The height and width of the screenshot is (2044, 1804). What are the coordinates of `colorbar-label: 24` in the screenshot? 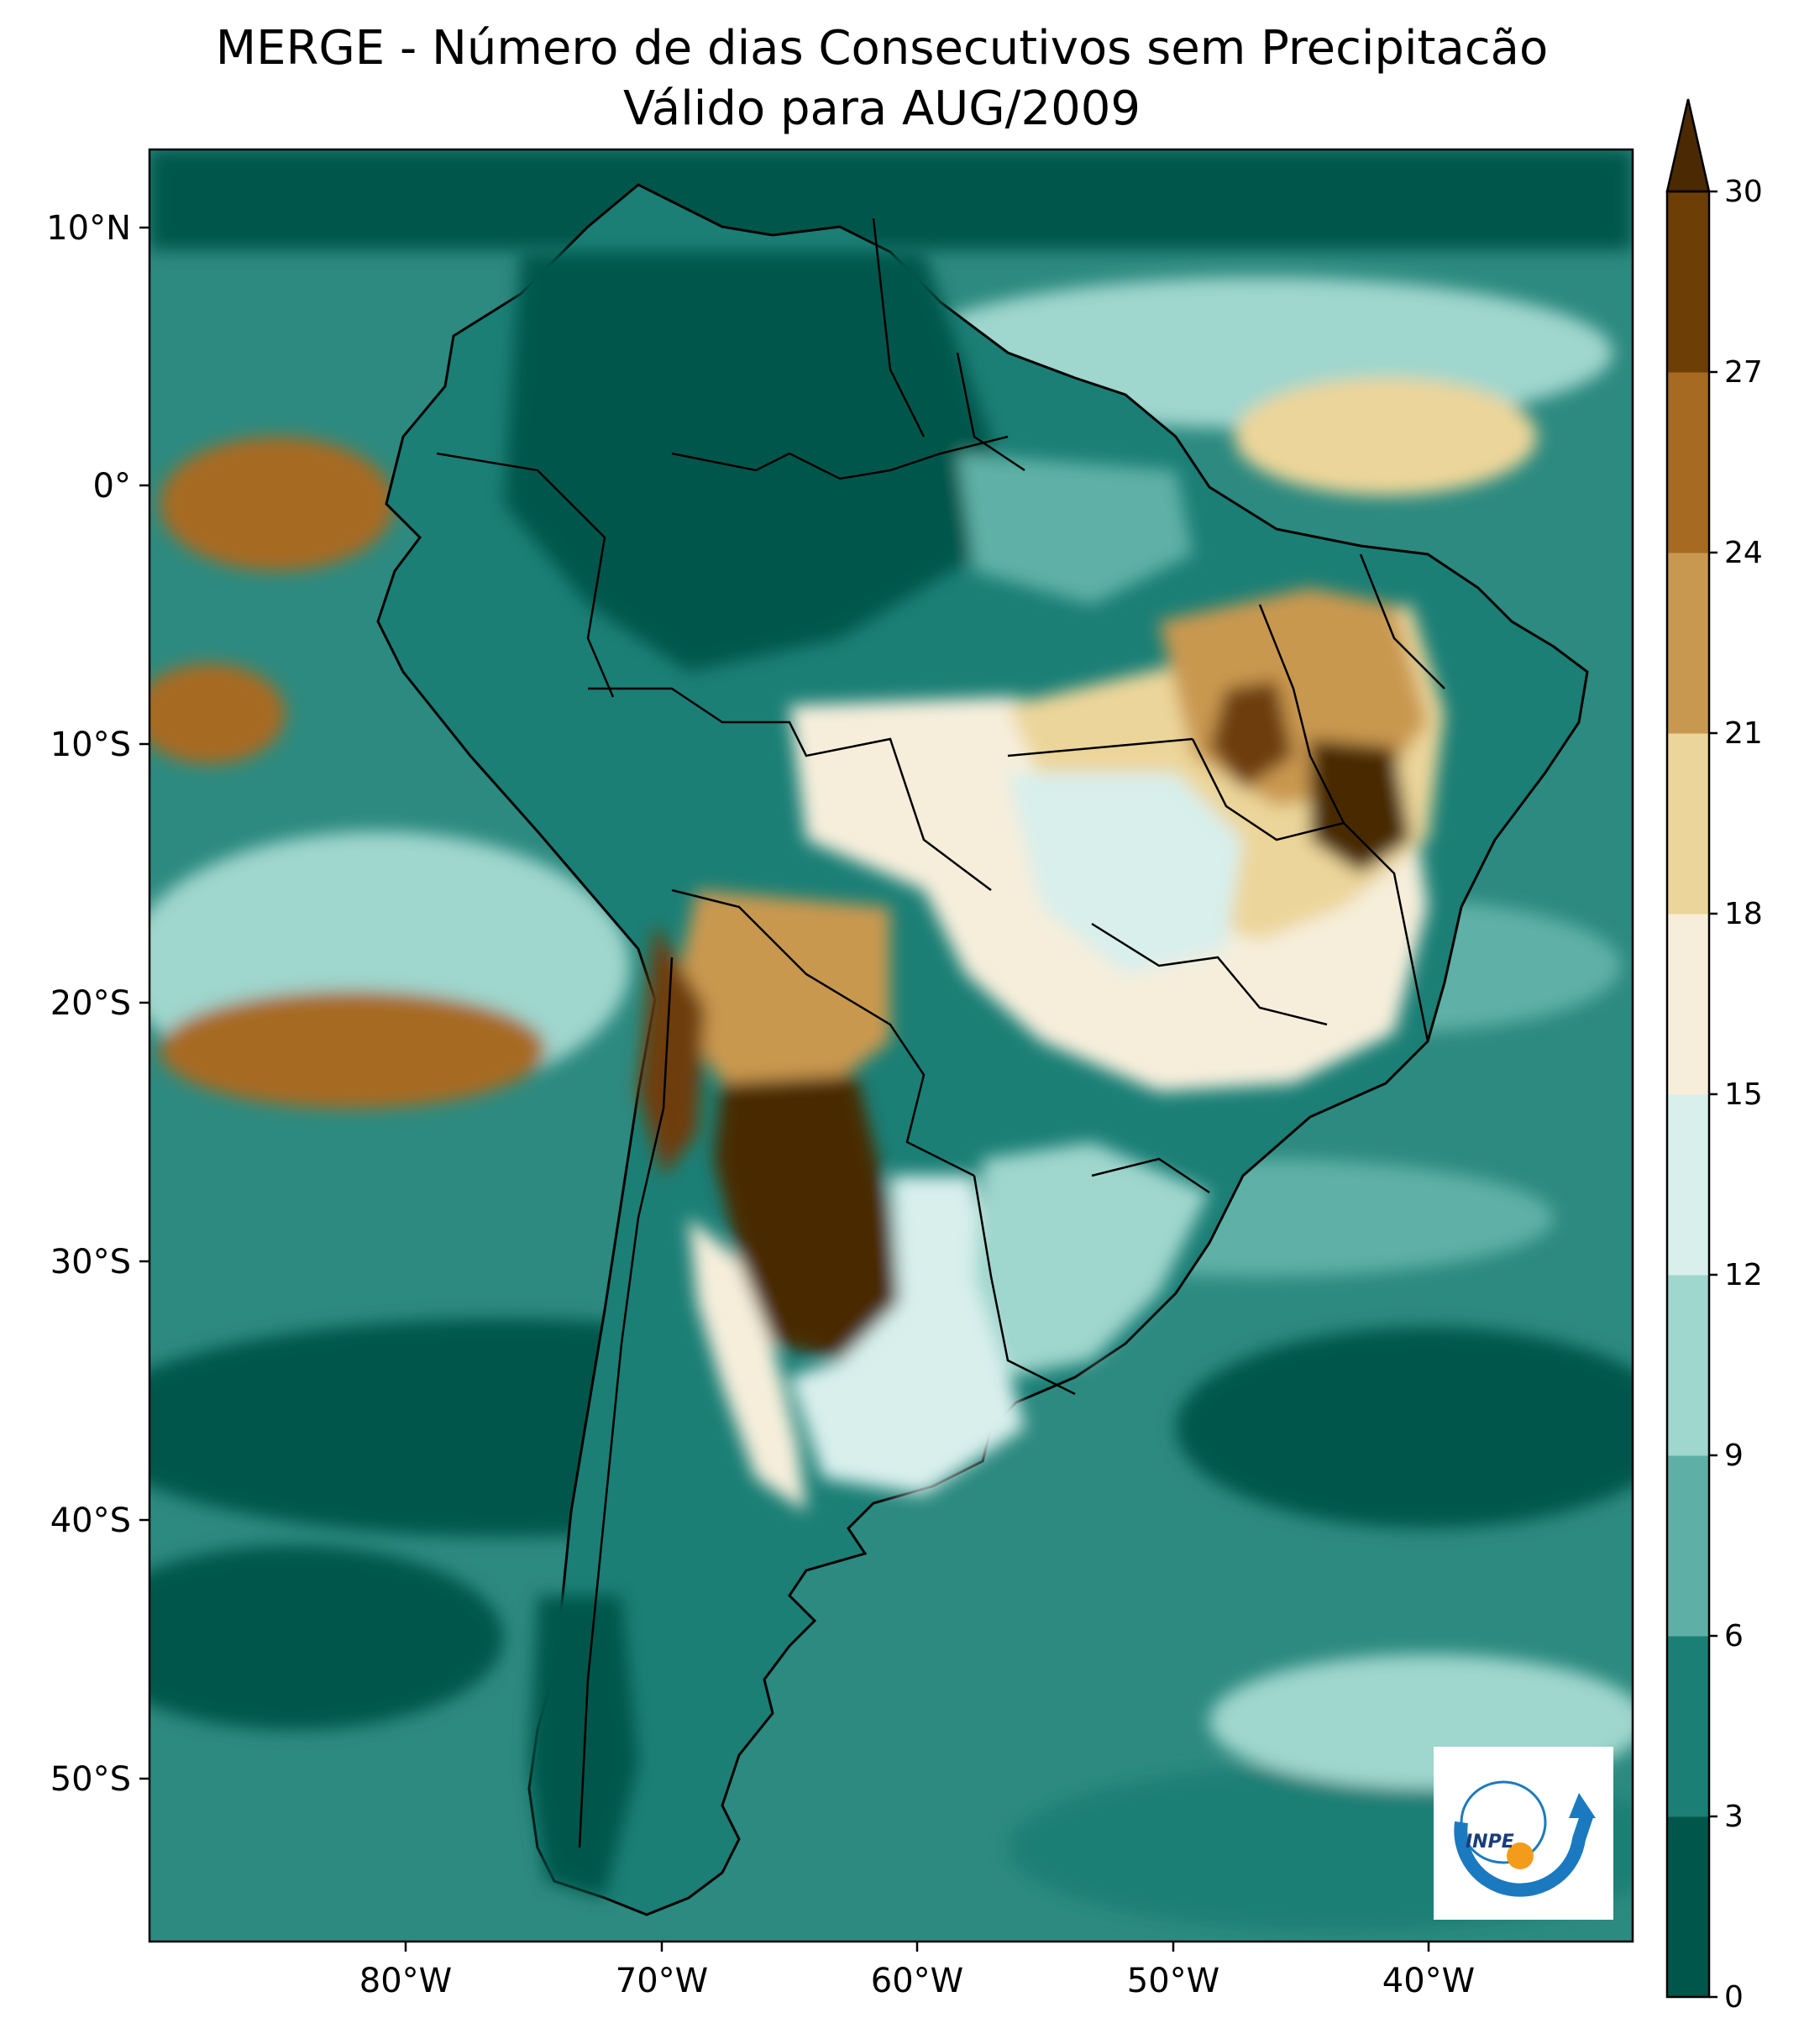 It's located at (1743, 553).